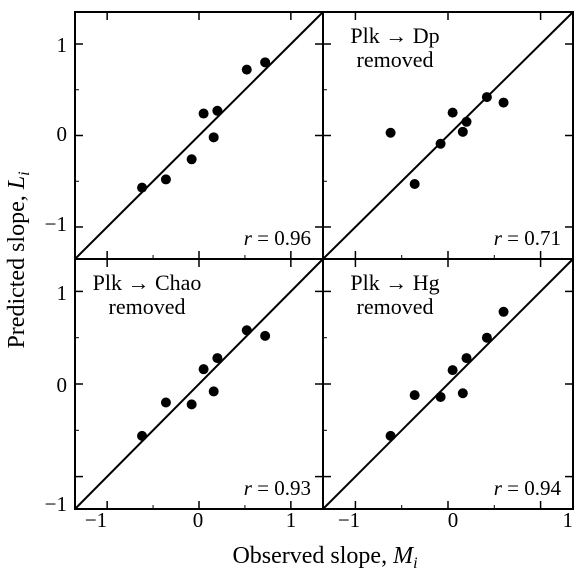 This screenshot has height=575, width=578. What do you see at coordinates (527, 238) in the screenshot?
I see `correlation-label: r = 0.71` at bounding box center [527, 238].